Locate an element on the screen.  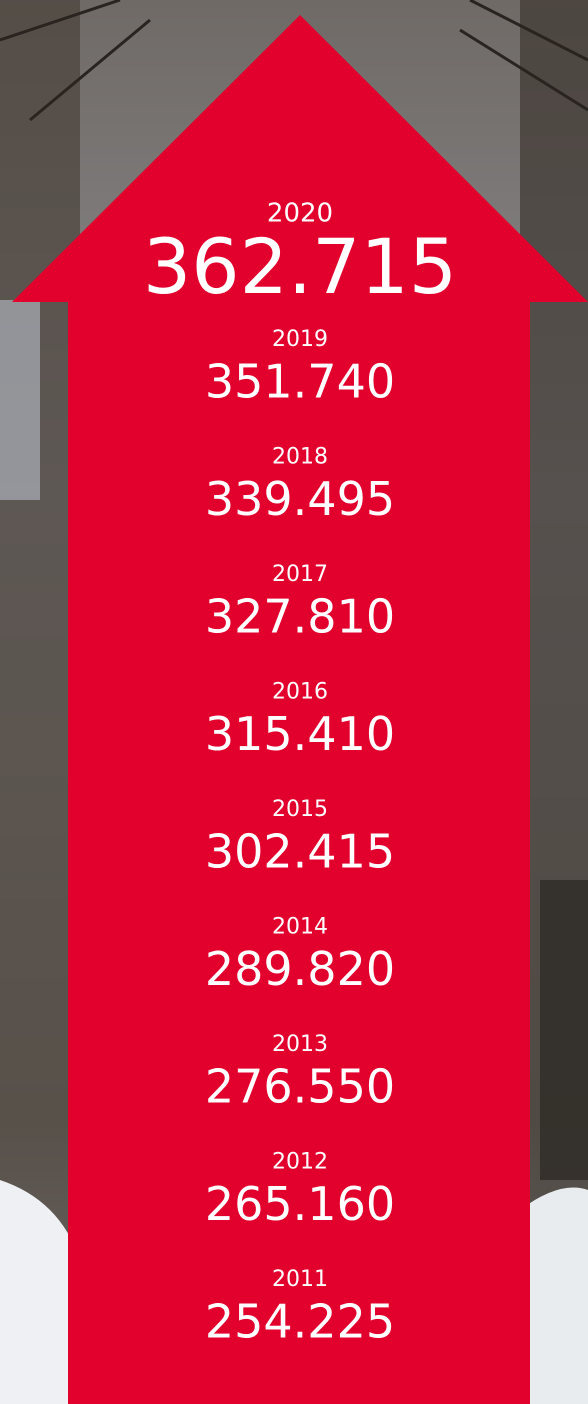
year-label: 2014 is located at coordinates (300, 927).